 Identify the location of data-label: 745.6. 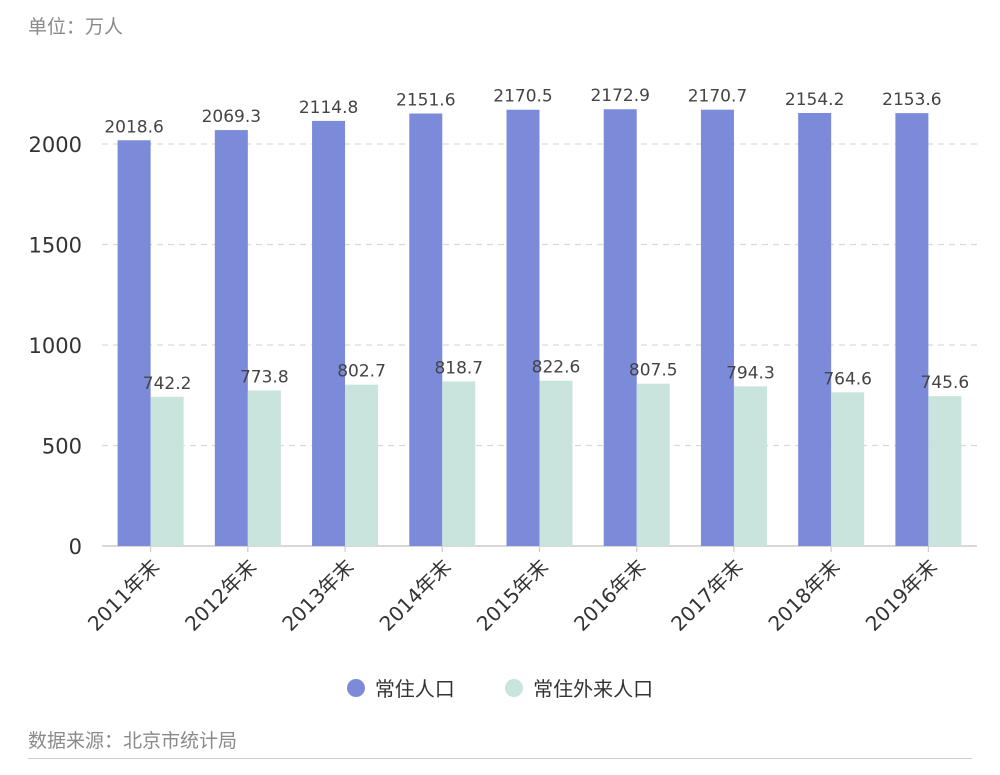
(945, 383).